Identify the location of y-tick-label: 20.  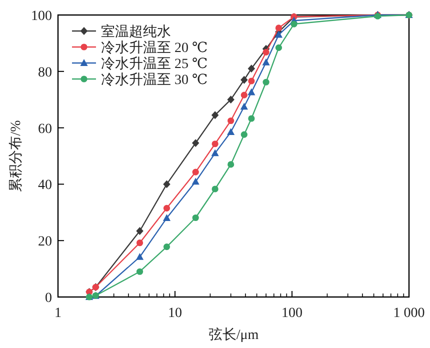
(45, 242).